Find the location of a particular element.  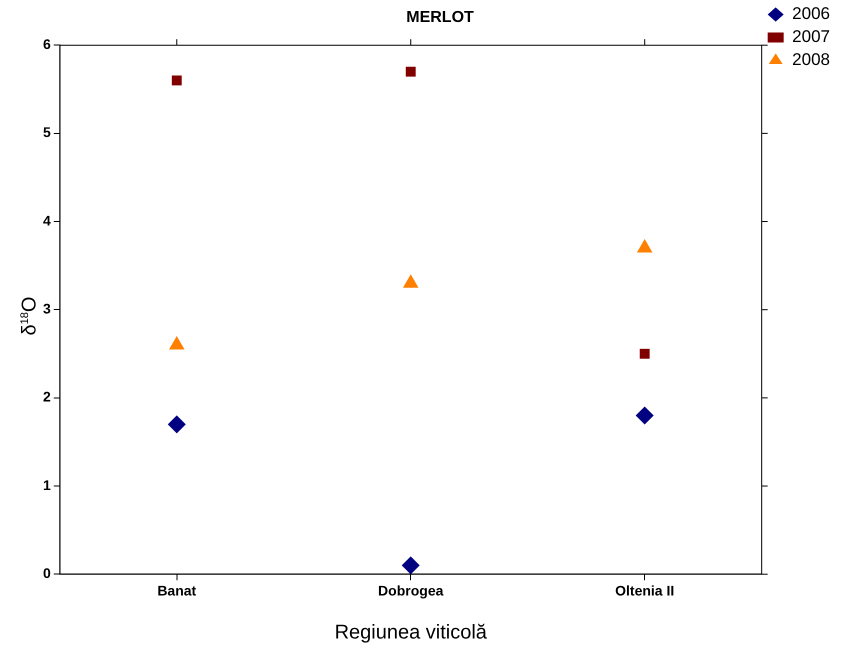

y-tick-label: 1 is located at coordinates (46, 484).